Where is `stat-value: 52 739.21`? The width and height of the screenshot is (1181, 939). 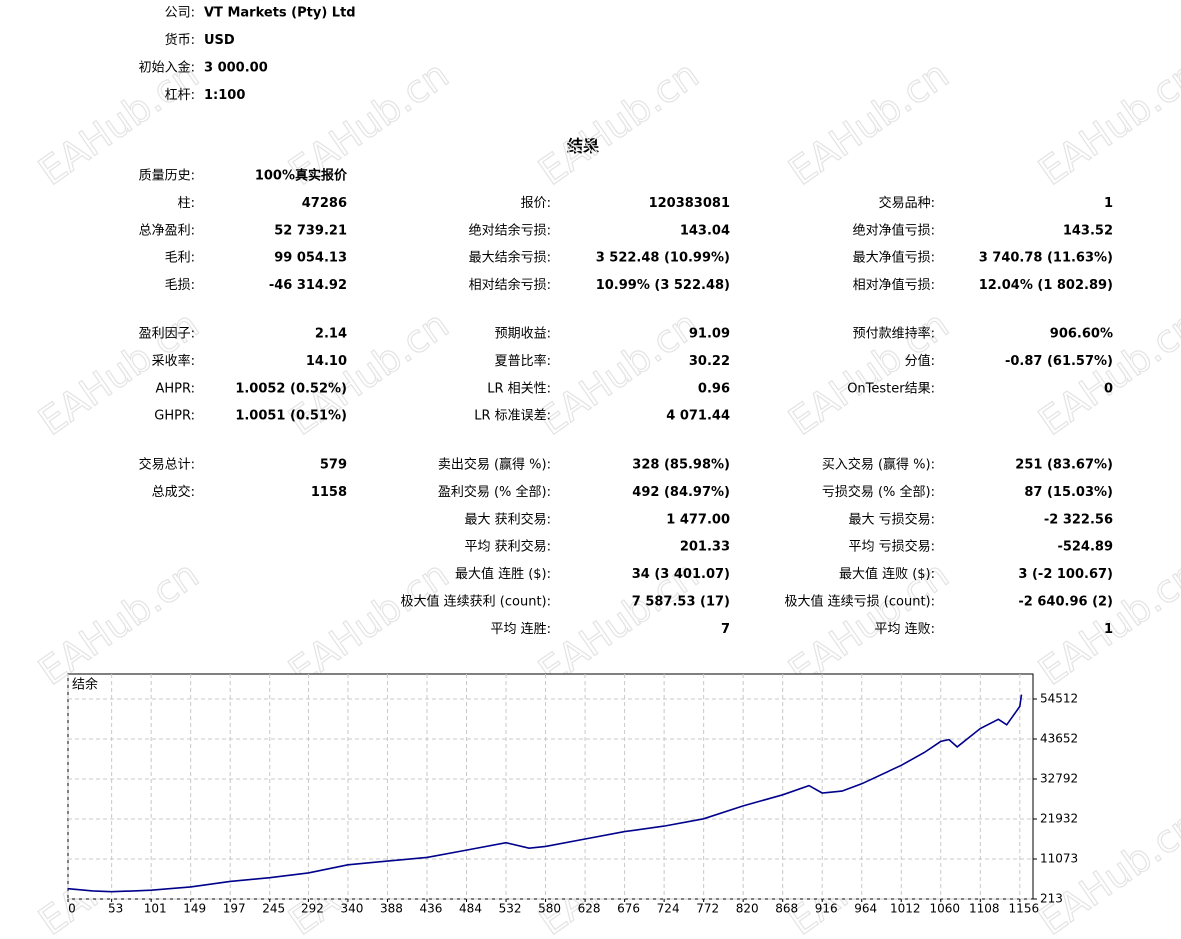 stat-value: 52 739.21 is located at coordinates (310, 230).